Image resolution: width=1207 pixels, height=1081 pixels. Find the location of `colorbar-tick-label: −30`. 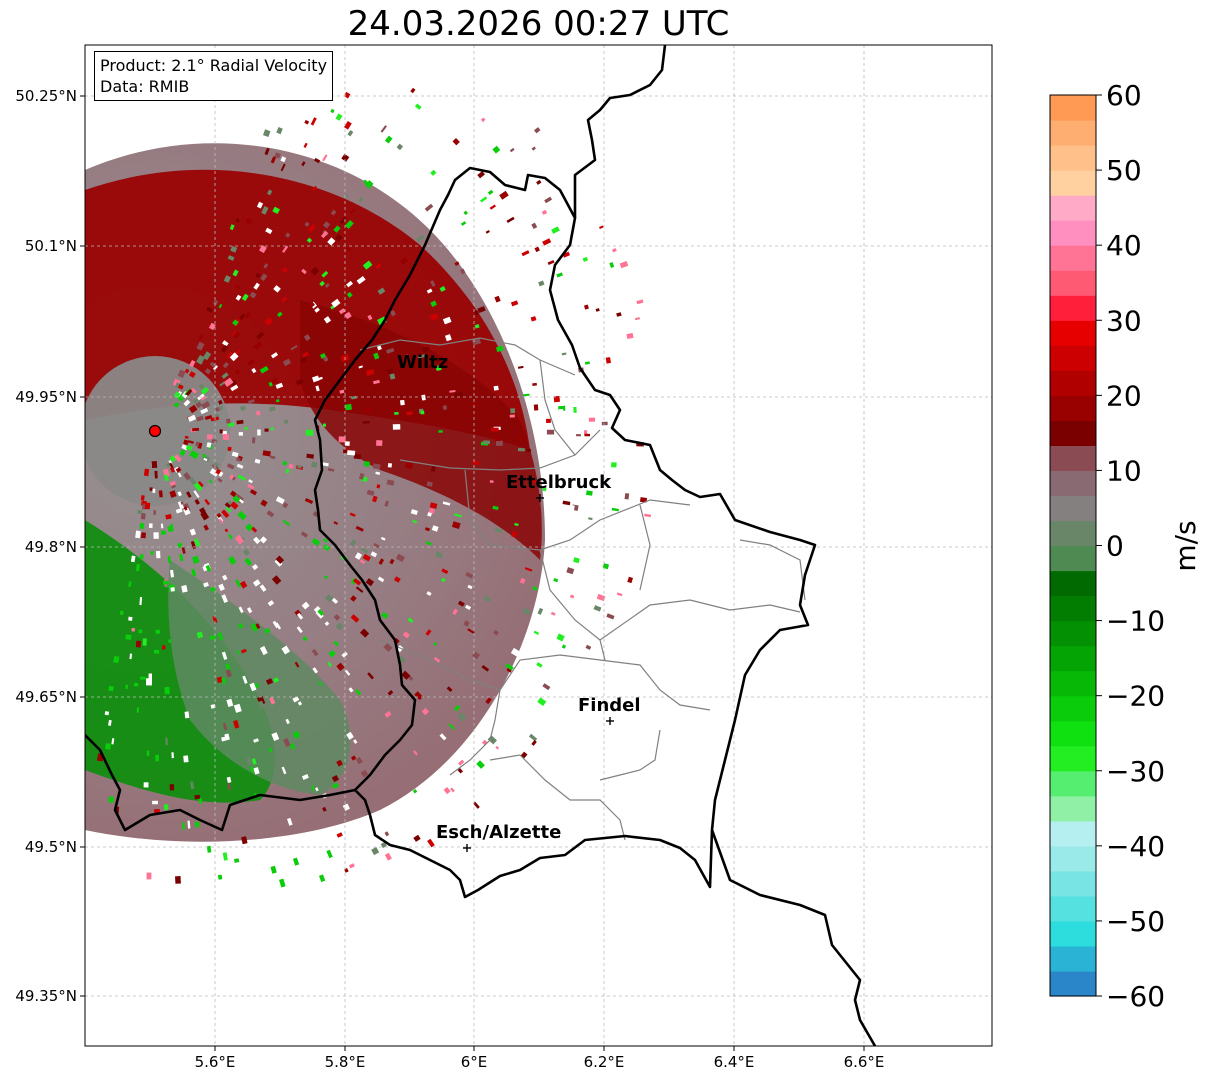

colorbar-tick-label: −30 is located at coordinates (1135, 771).